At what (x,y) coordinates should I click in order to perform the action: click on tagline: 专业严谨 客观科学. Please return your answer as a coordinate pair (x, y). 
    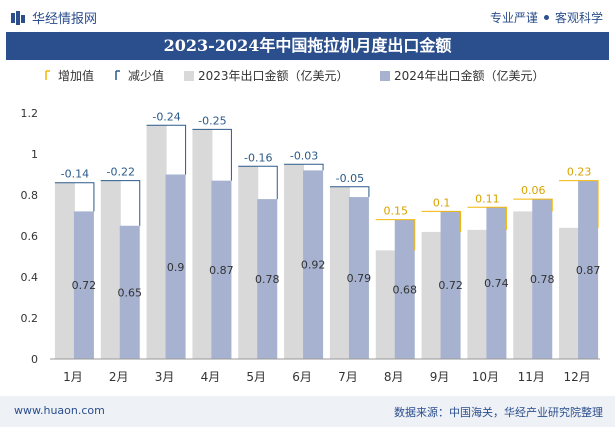
    Looking at the image, I should click on (546, 17).